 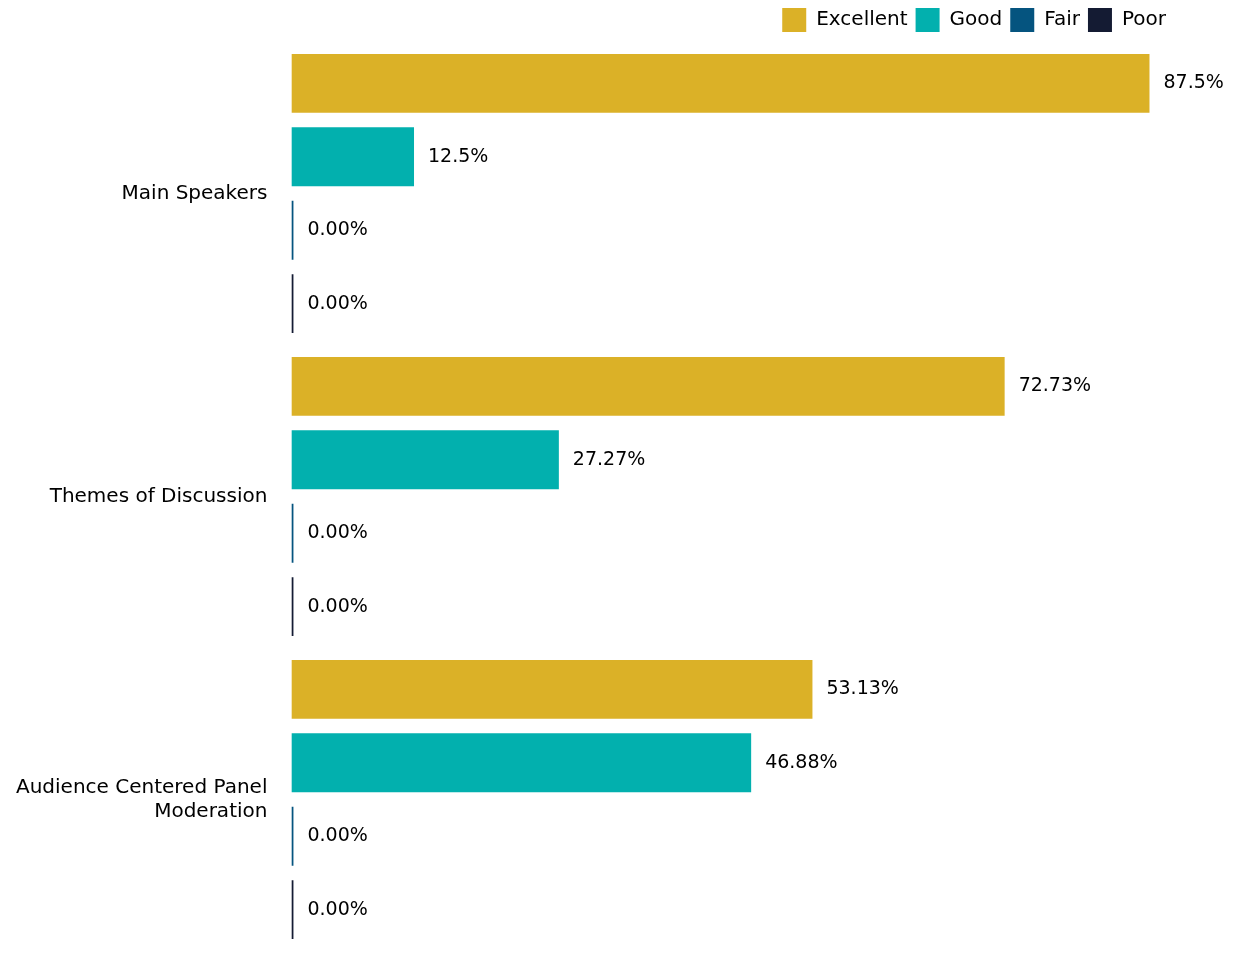 What do you see at coordinates (1193, 81) in the screenshot?
I see `data-label: 87.5%` at bounding box center [1193, 81].